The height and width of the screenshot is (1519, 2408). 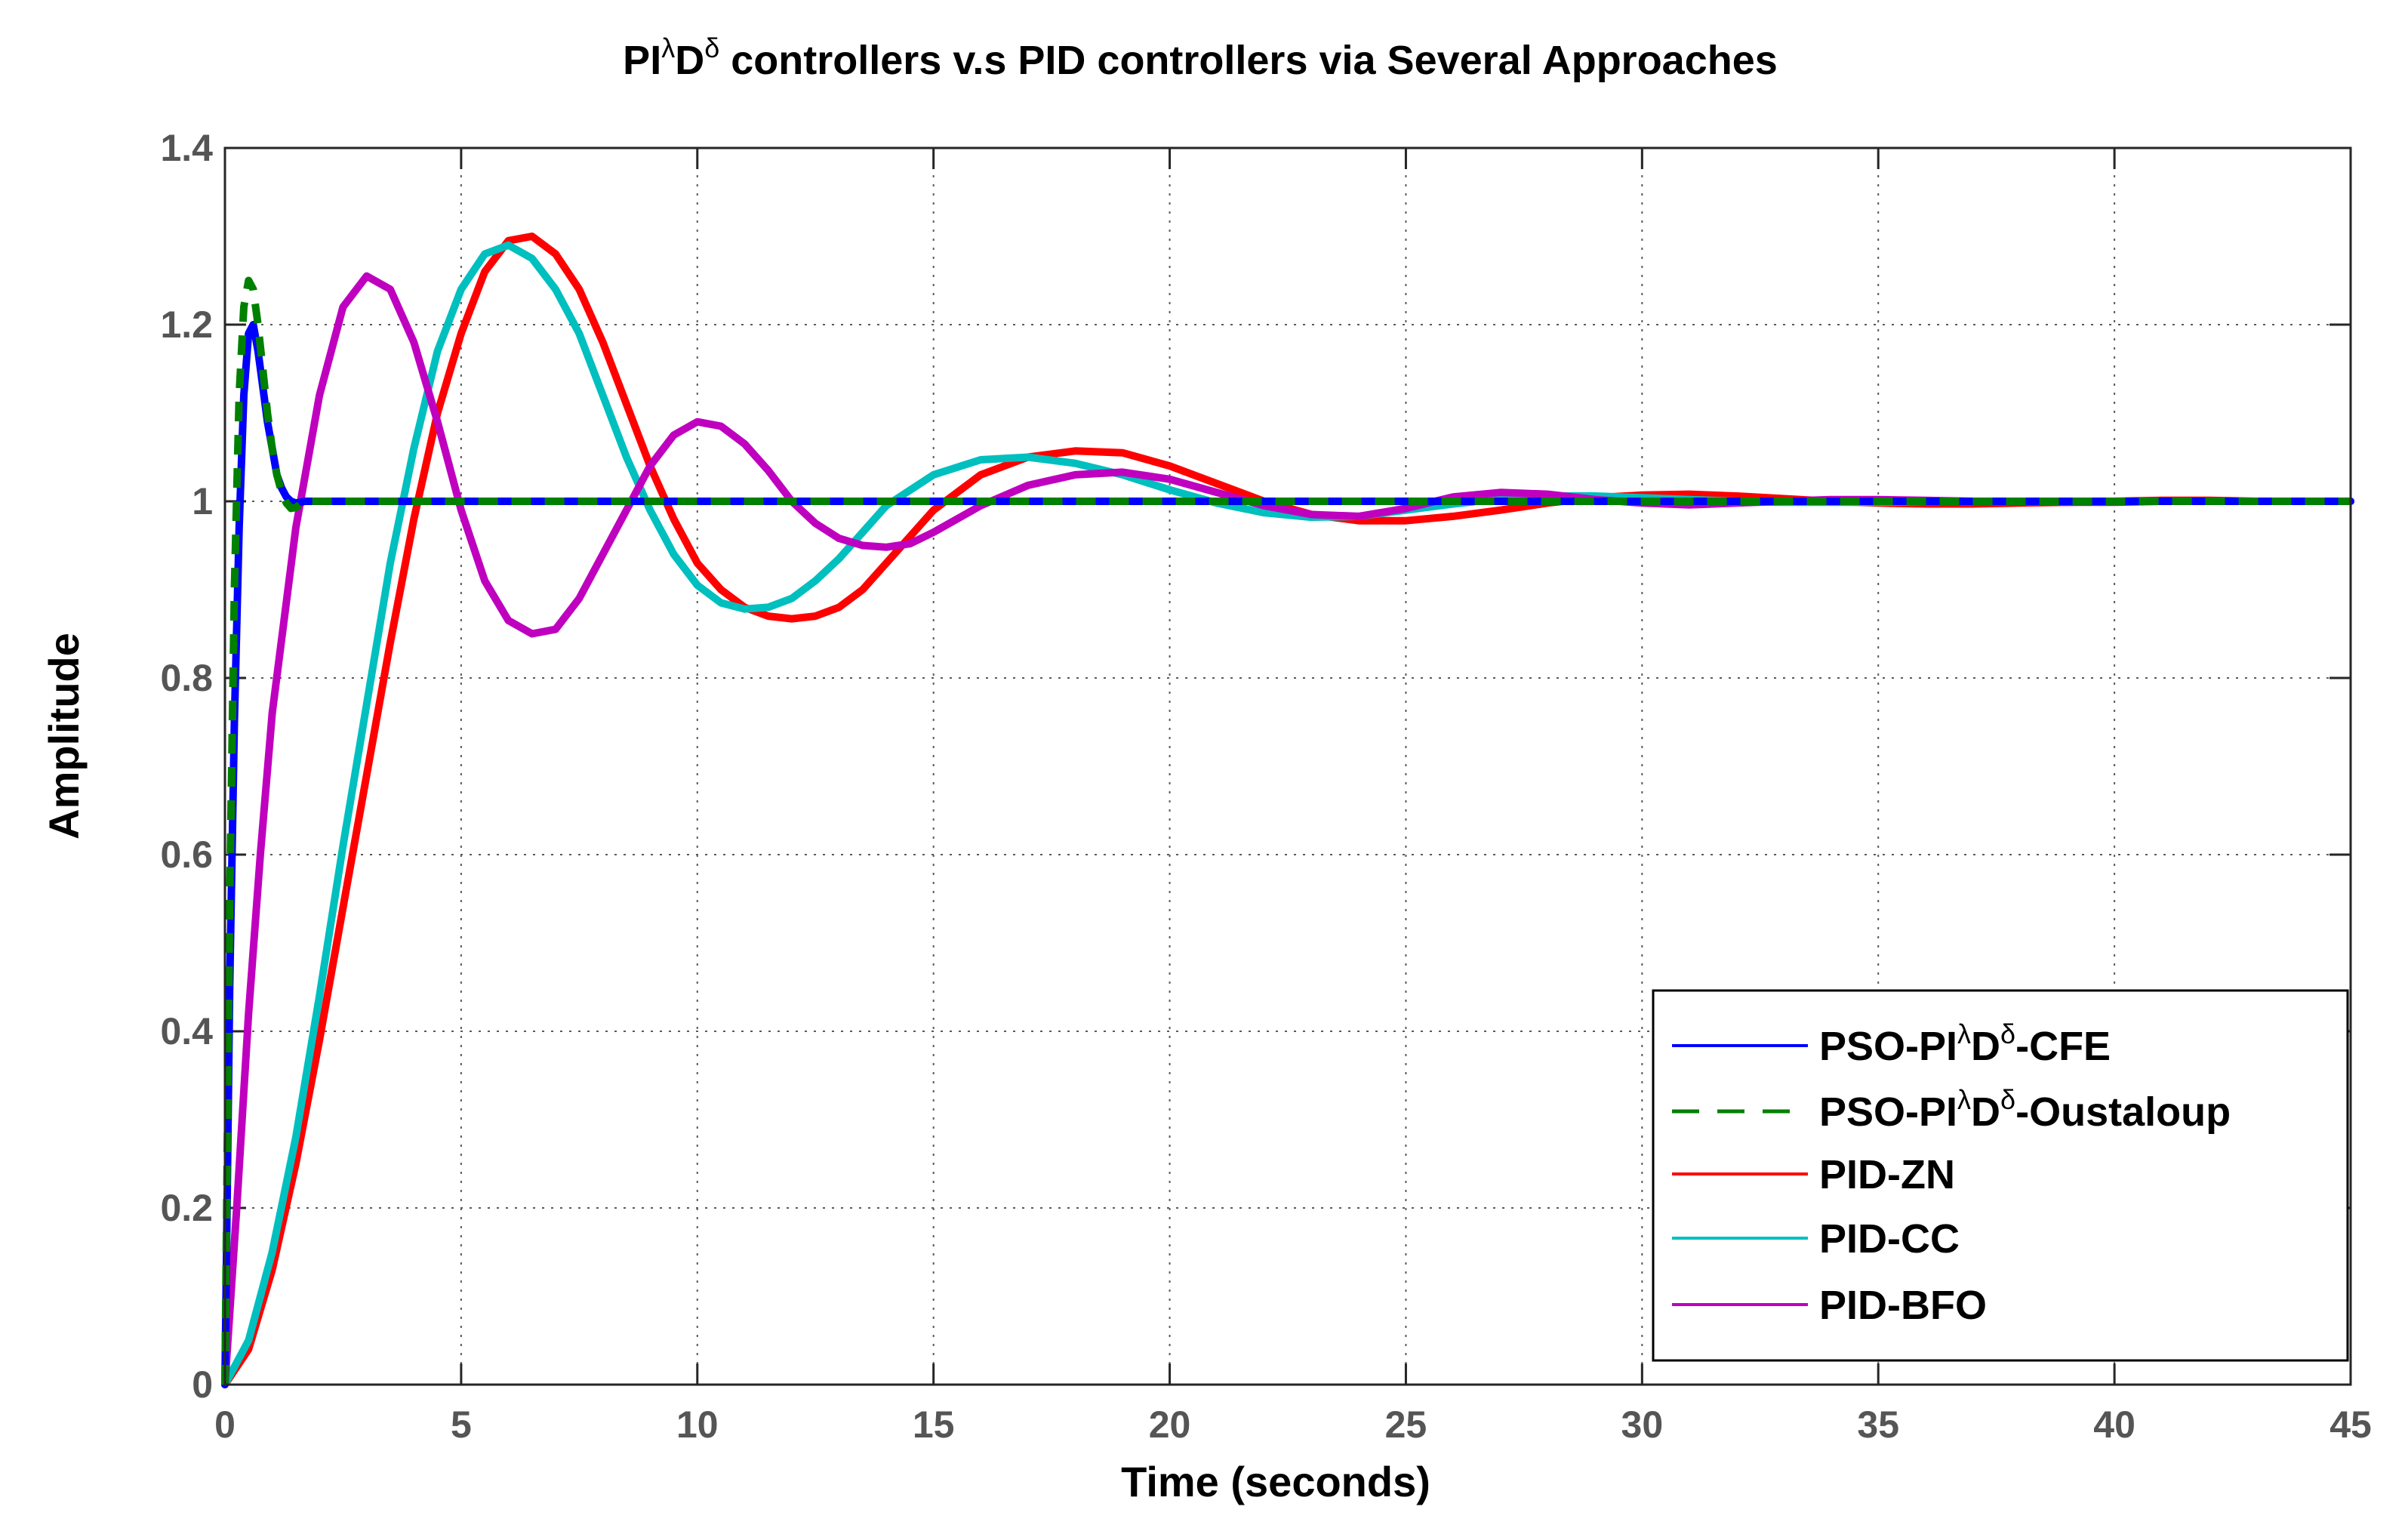 I want to click on x-tick-label: 25, so click(x=1406, y=1424).